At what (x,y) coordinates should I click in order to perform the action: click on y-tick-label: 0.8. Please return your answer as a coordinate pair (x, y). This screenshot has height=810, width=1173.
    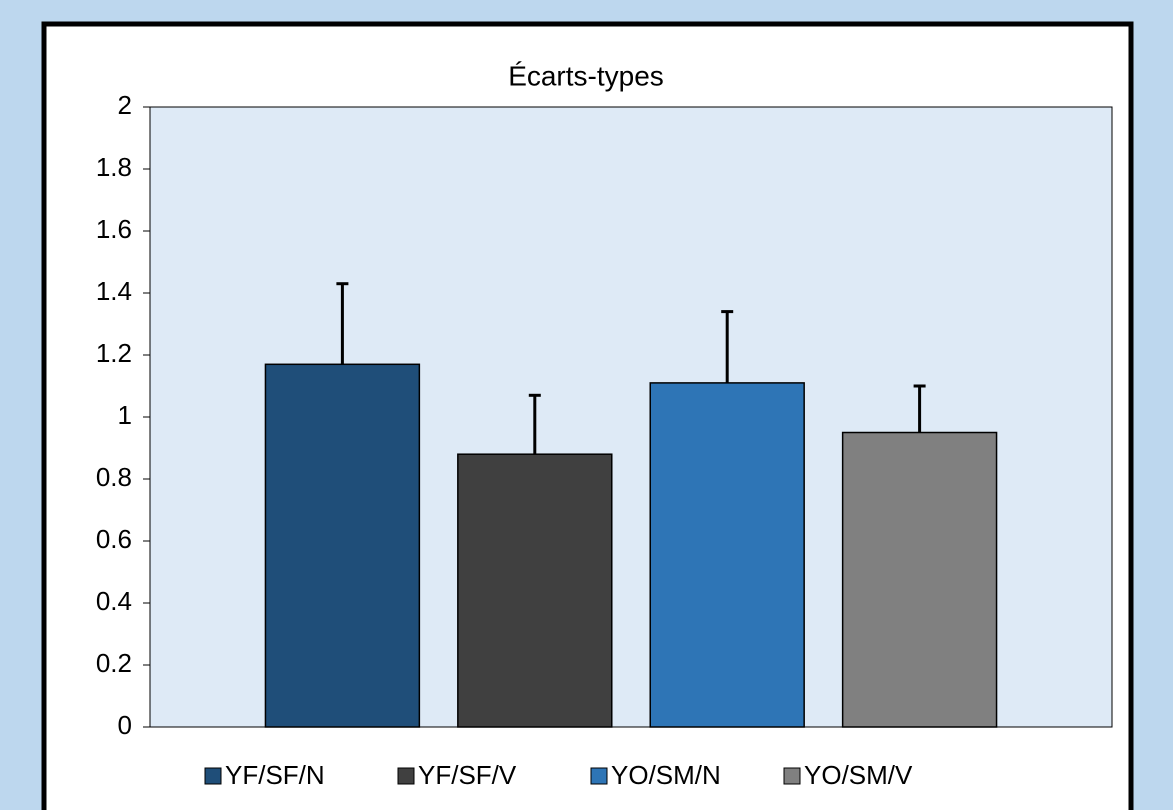
    Looking at the image, I should click on (114, 477).